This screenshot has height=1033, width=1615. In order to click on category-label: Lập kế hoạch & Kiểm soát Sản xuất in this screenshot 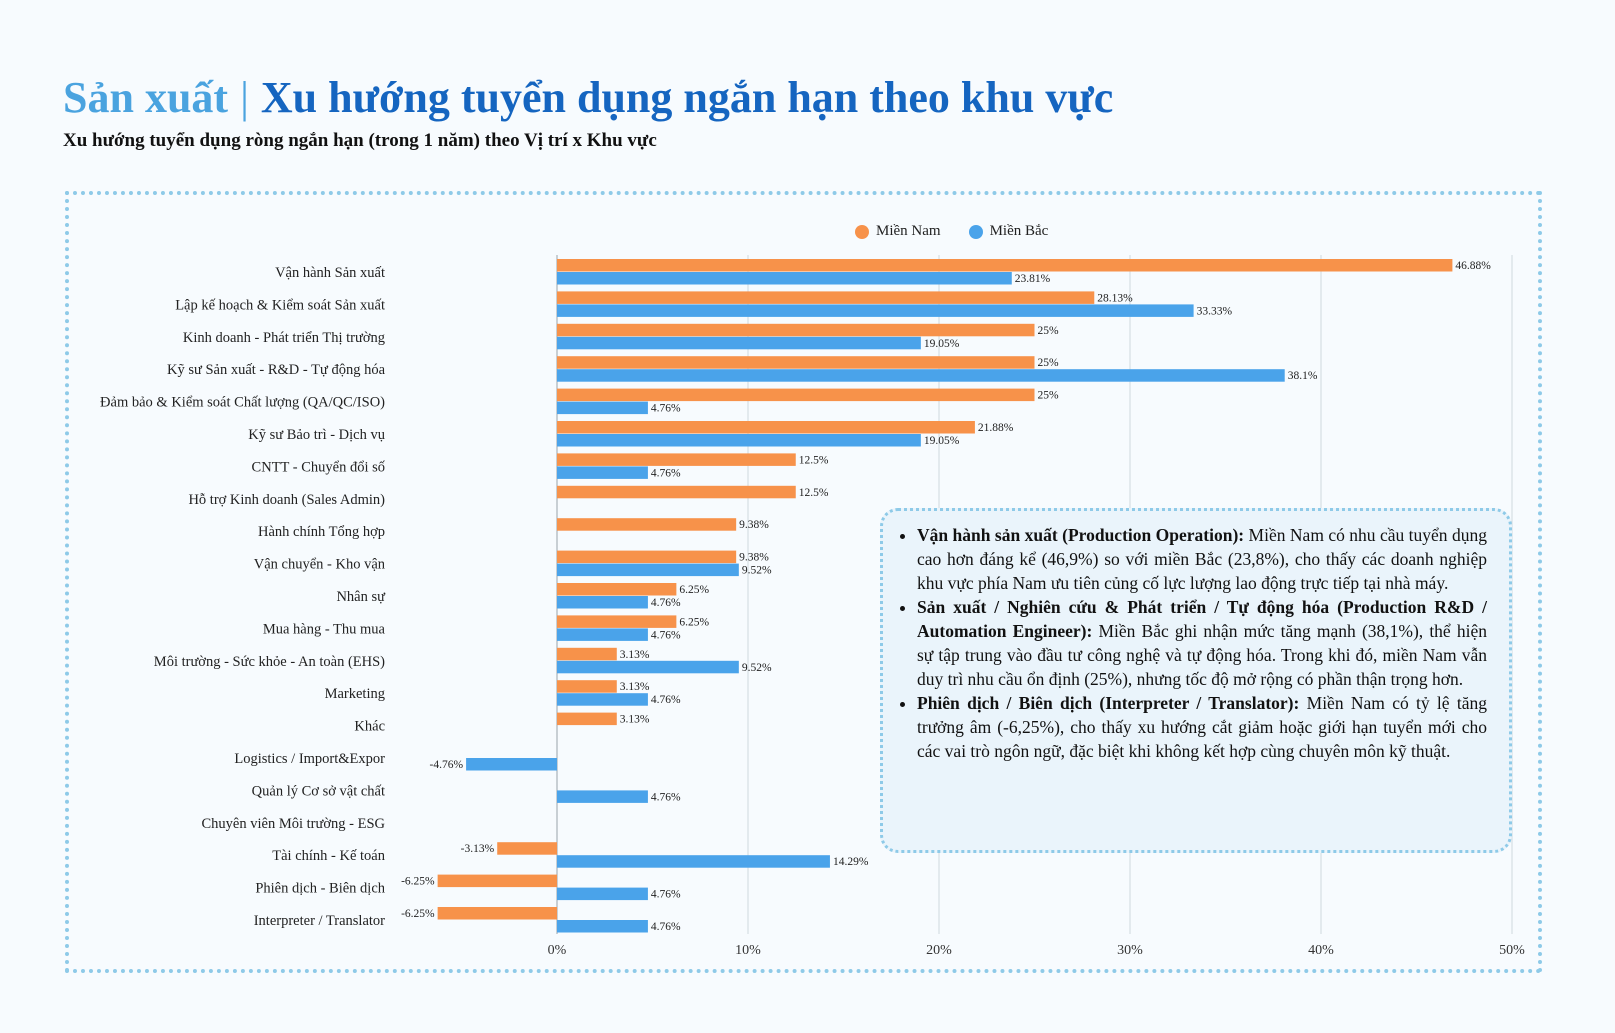, I will do `click(280, 305)`.